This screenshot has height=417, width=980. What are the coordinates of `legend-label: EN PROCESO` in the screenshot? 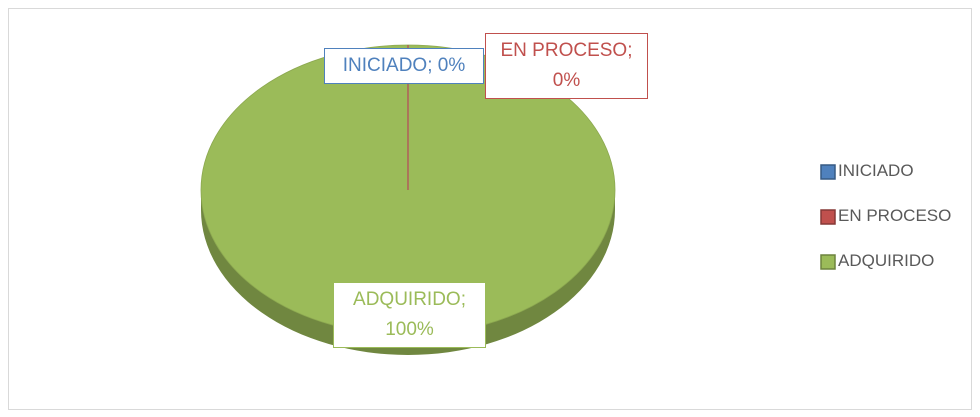 It's located at (895, 215).